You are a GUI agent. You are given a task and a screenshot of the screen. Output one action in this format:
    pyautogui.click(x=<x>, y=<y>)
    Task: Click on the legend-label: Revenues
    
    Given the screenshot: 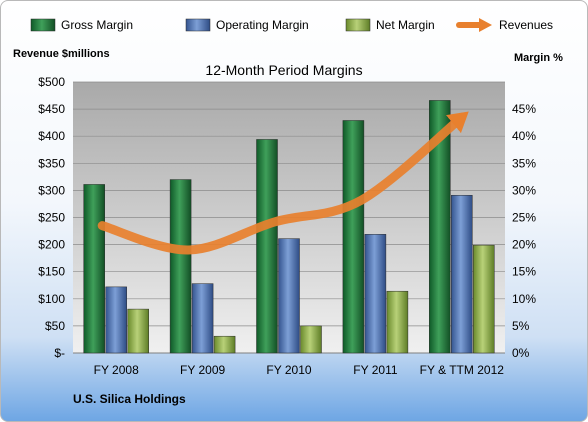 What is the action you would take?
    pyautogui.click(x=526, y=25)
    